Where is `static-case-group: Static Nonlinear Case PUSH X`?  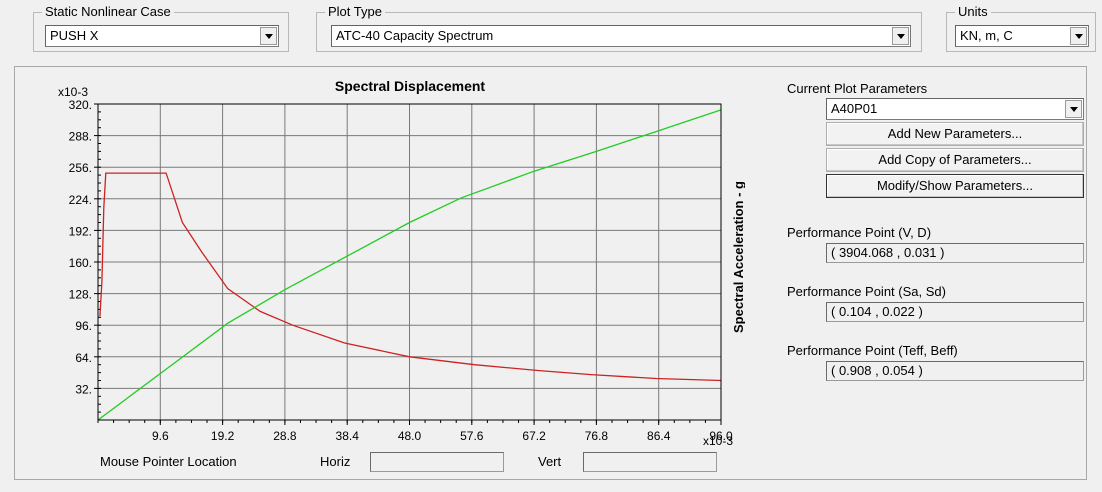
static-case-group: Static Nonlinear Case PUSH X is located at coordinates (161, 28).